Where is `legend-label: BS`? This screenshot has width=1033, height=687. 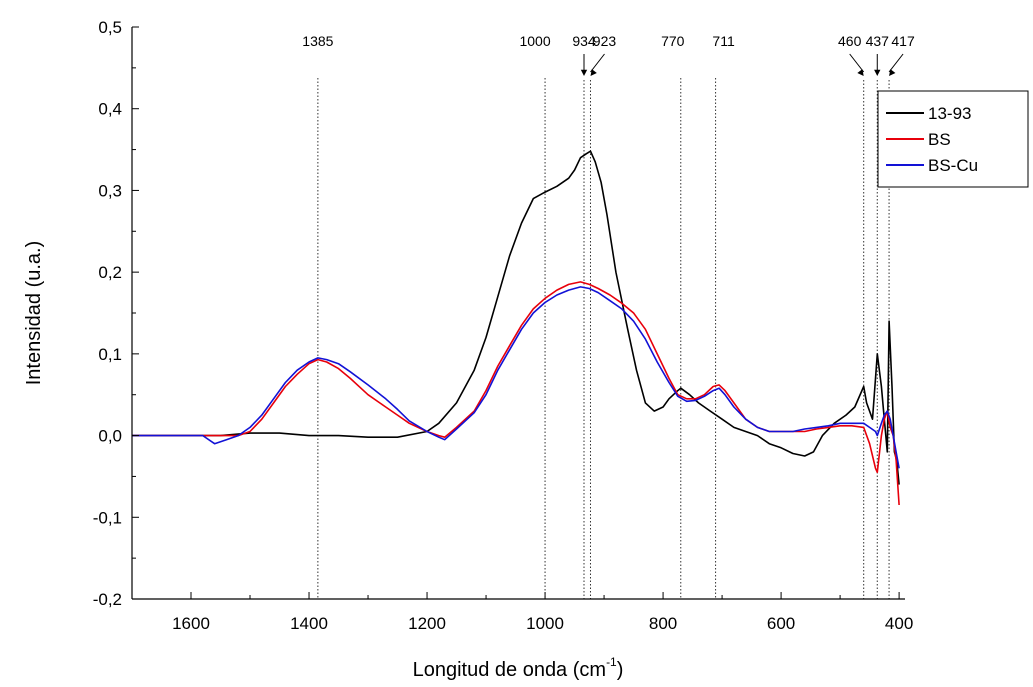 legend-label: BS is located at coordinates (939, 139).